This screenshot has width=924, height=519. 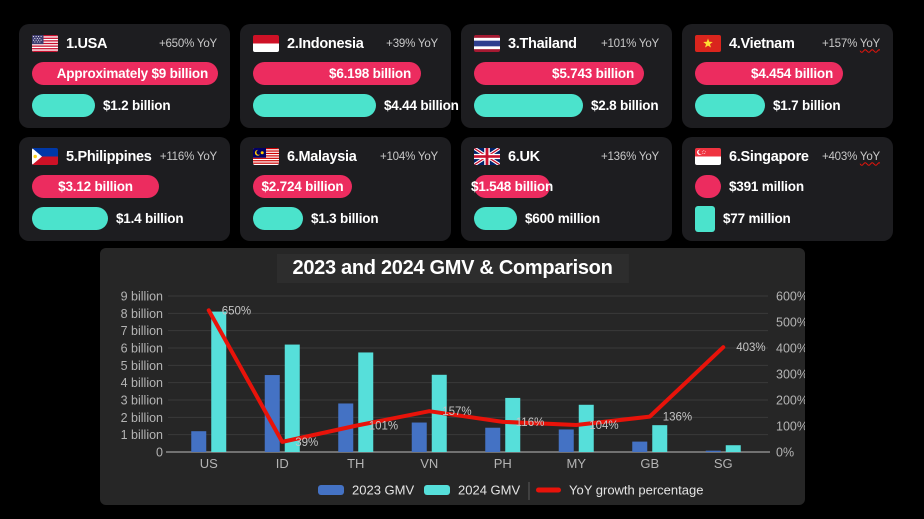 What do you see at coordinates (466, 376) in the screenshot?
I see `yoy-growth-line` at bounding box center [466, 376].